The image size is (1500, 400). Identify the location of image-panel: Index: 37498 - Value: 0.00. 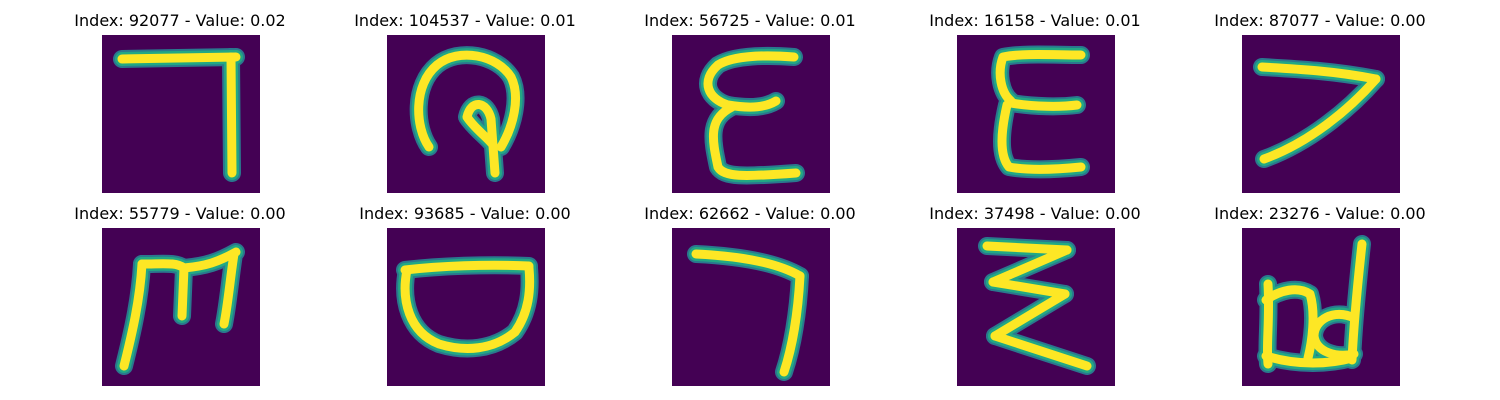
(1035, 295).